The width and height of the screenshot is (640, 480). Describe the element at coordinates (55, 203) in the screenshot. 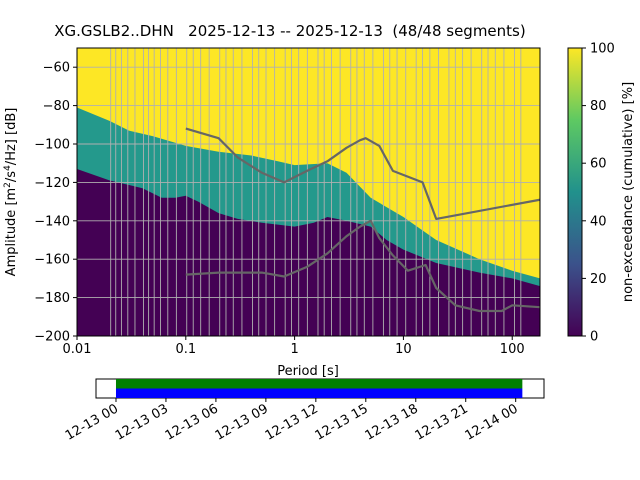

I see `y-axis: −200 −180 −160 −140 −120 −100 −80 −60` at that location.